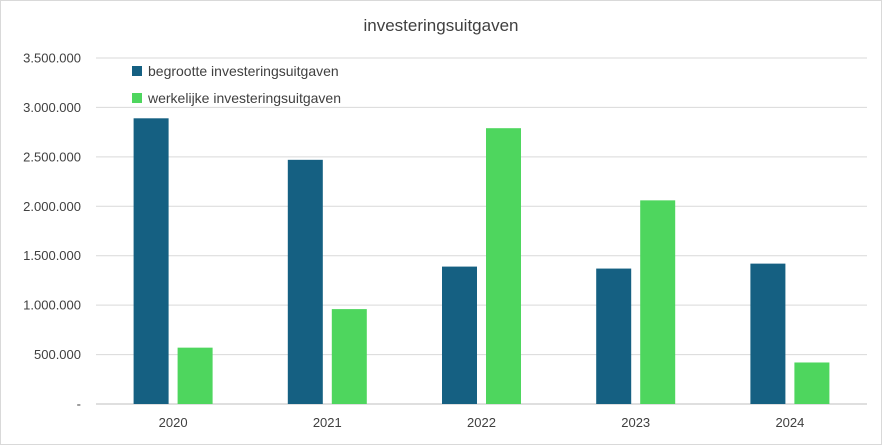 This screenshot has height=445, width=882. I want to click on x-tick-label: 2024, so click(789, 422).